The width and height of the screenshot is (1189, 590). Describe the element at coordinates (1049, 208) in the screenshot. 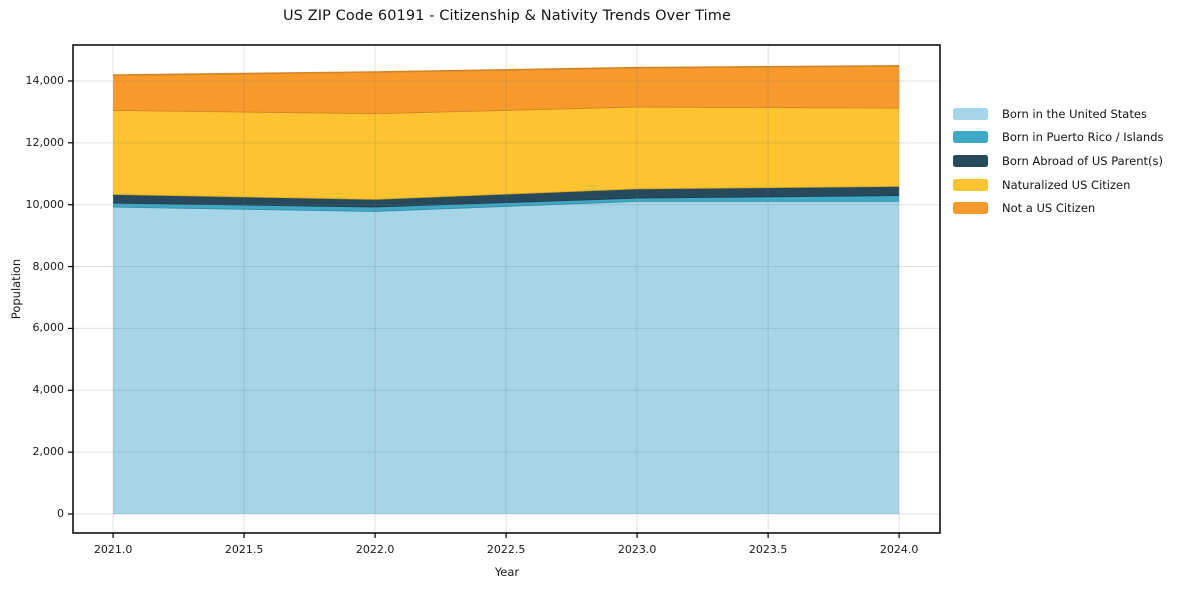

I see `legend-label: Not a US Citizen` at that location.